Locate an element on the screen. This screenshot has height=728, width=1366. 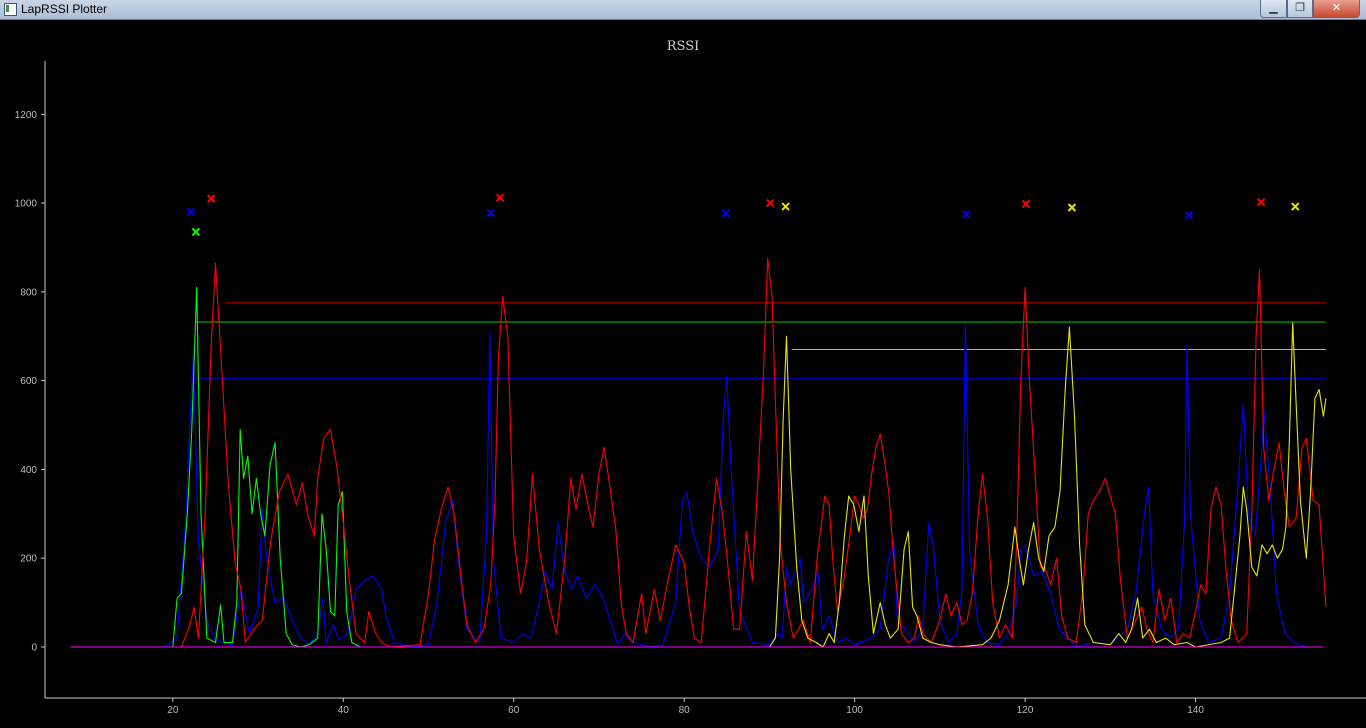
window-titlebar: LapRSSI Plotter ▁ ❐ ✕ is located at coordinates (683, 10).